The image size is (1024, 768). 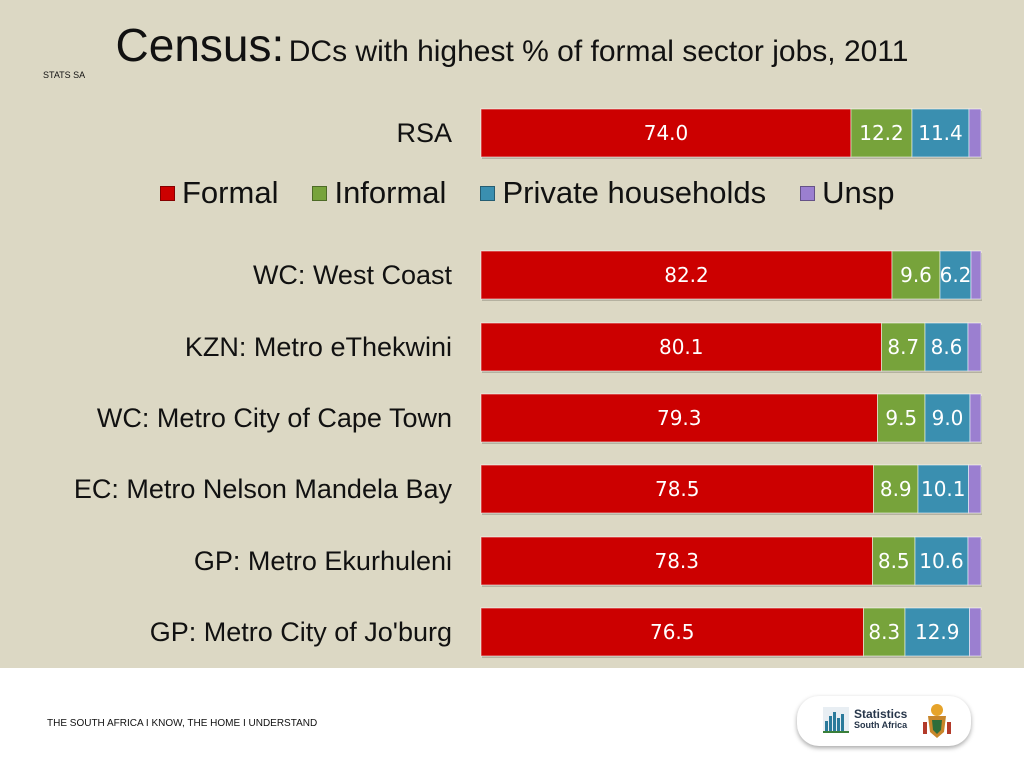 I want to click on data-label-formal: 74.0, so click(x=666, y=133).